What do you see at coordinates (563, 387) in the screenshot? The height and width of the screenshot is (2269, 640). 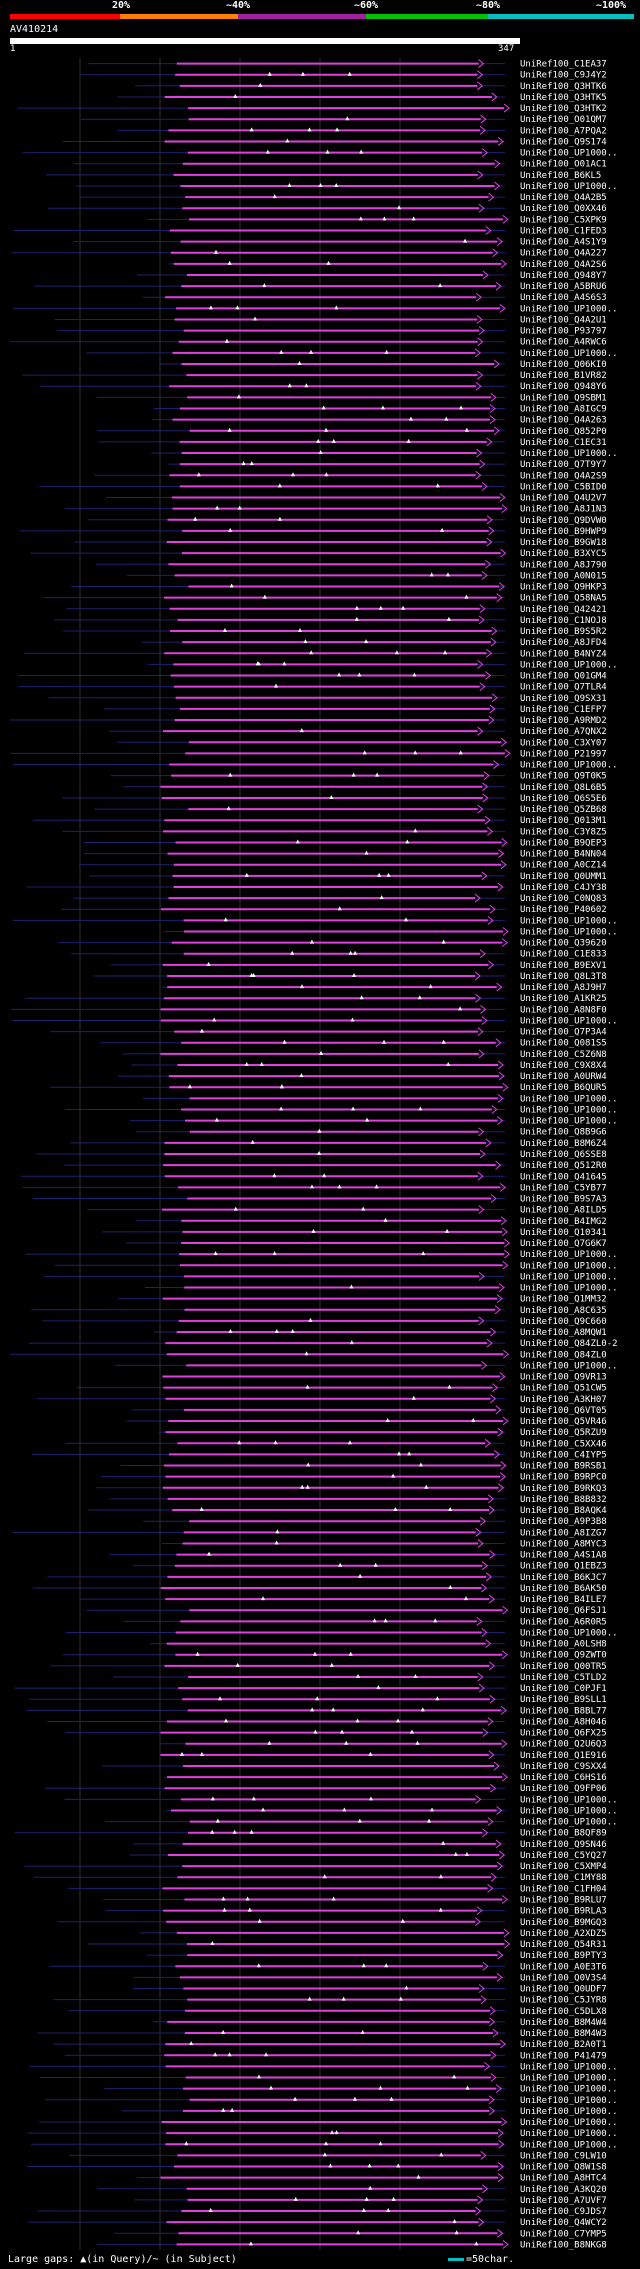 I see `hit-label: UniRef100_Q948Y6` at bounding box center [563, 387].